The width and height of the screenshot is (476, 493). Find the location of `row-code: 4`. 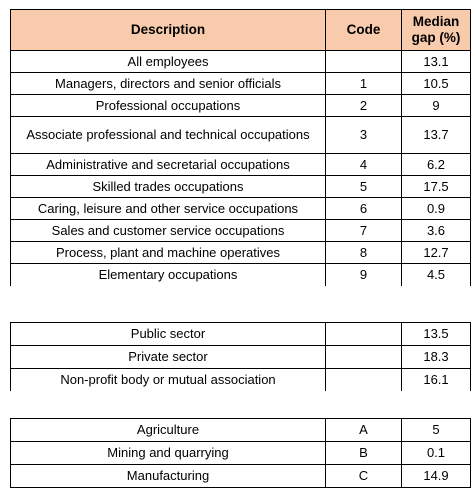

row-code: 4 is located at coordinates (363, 164).